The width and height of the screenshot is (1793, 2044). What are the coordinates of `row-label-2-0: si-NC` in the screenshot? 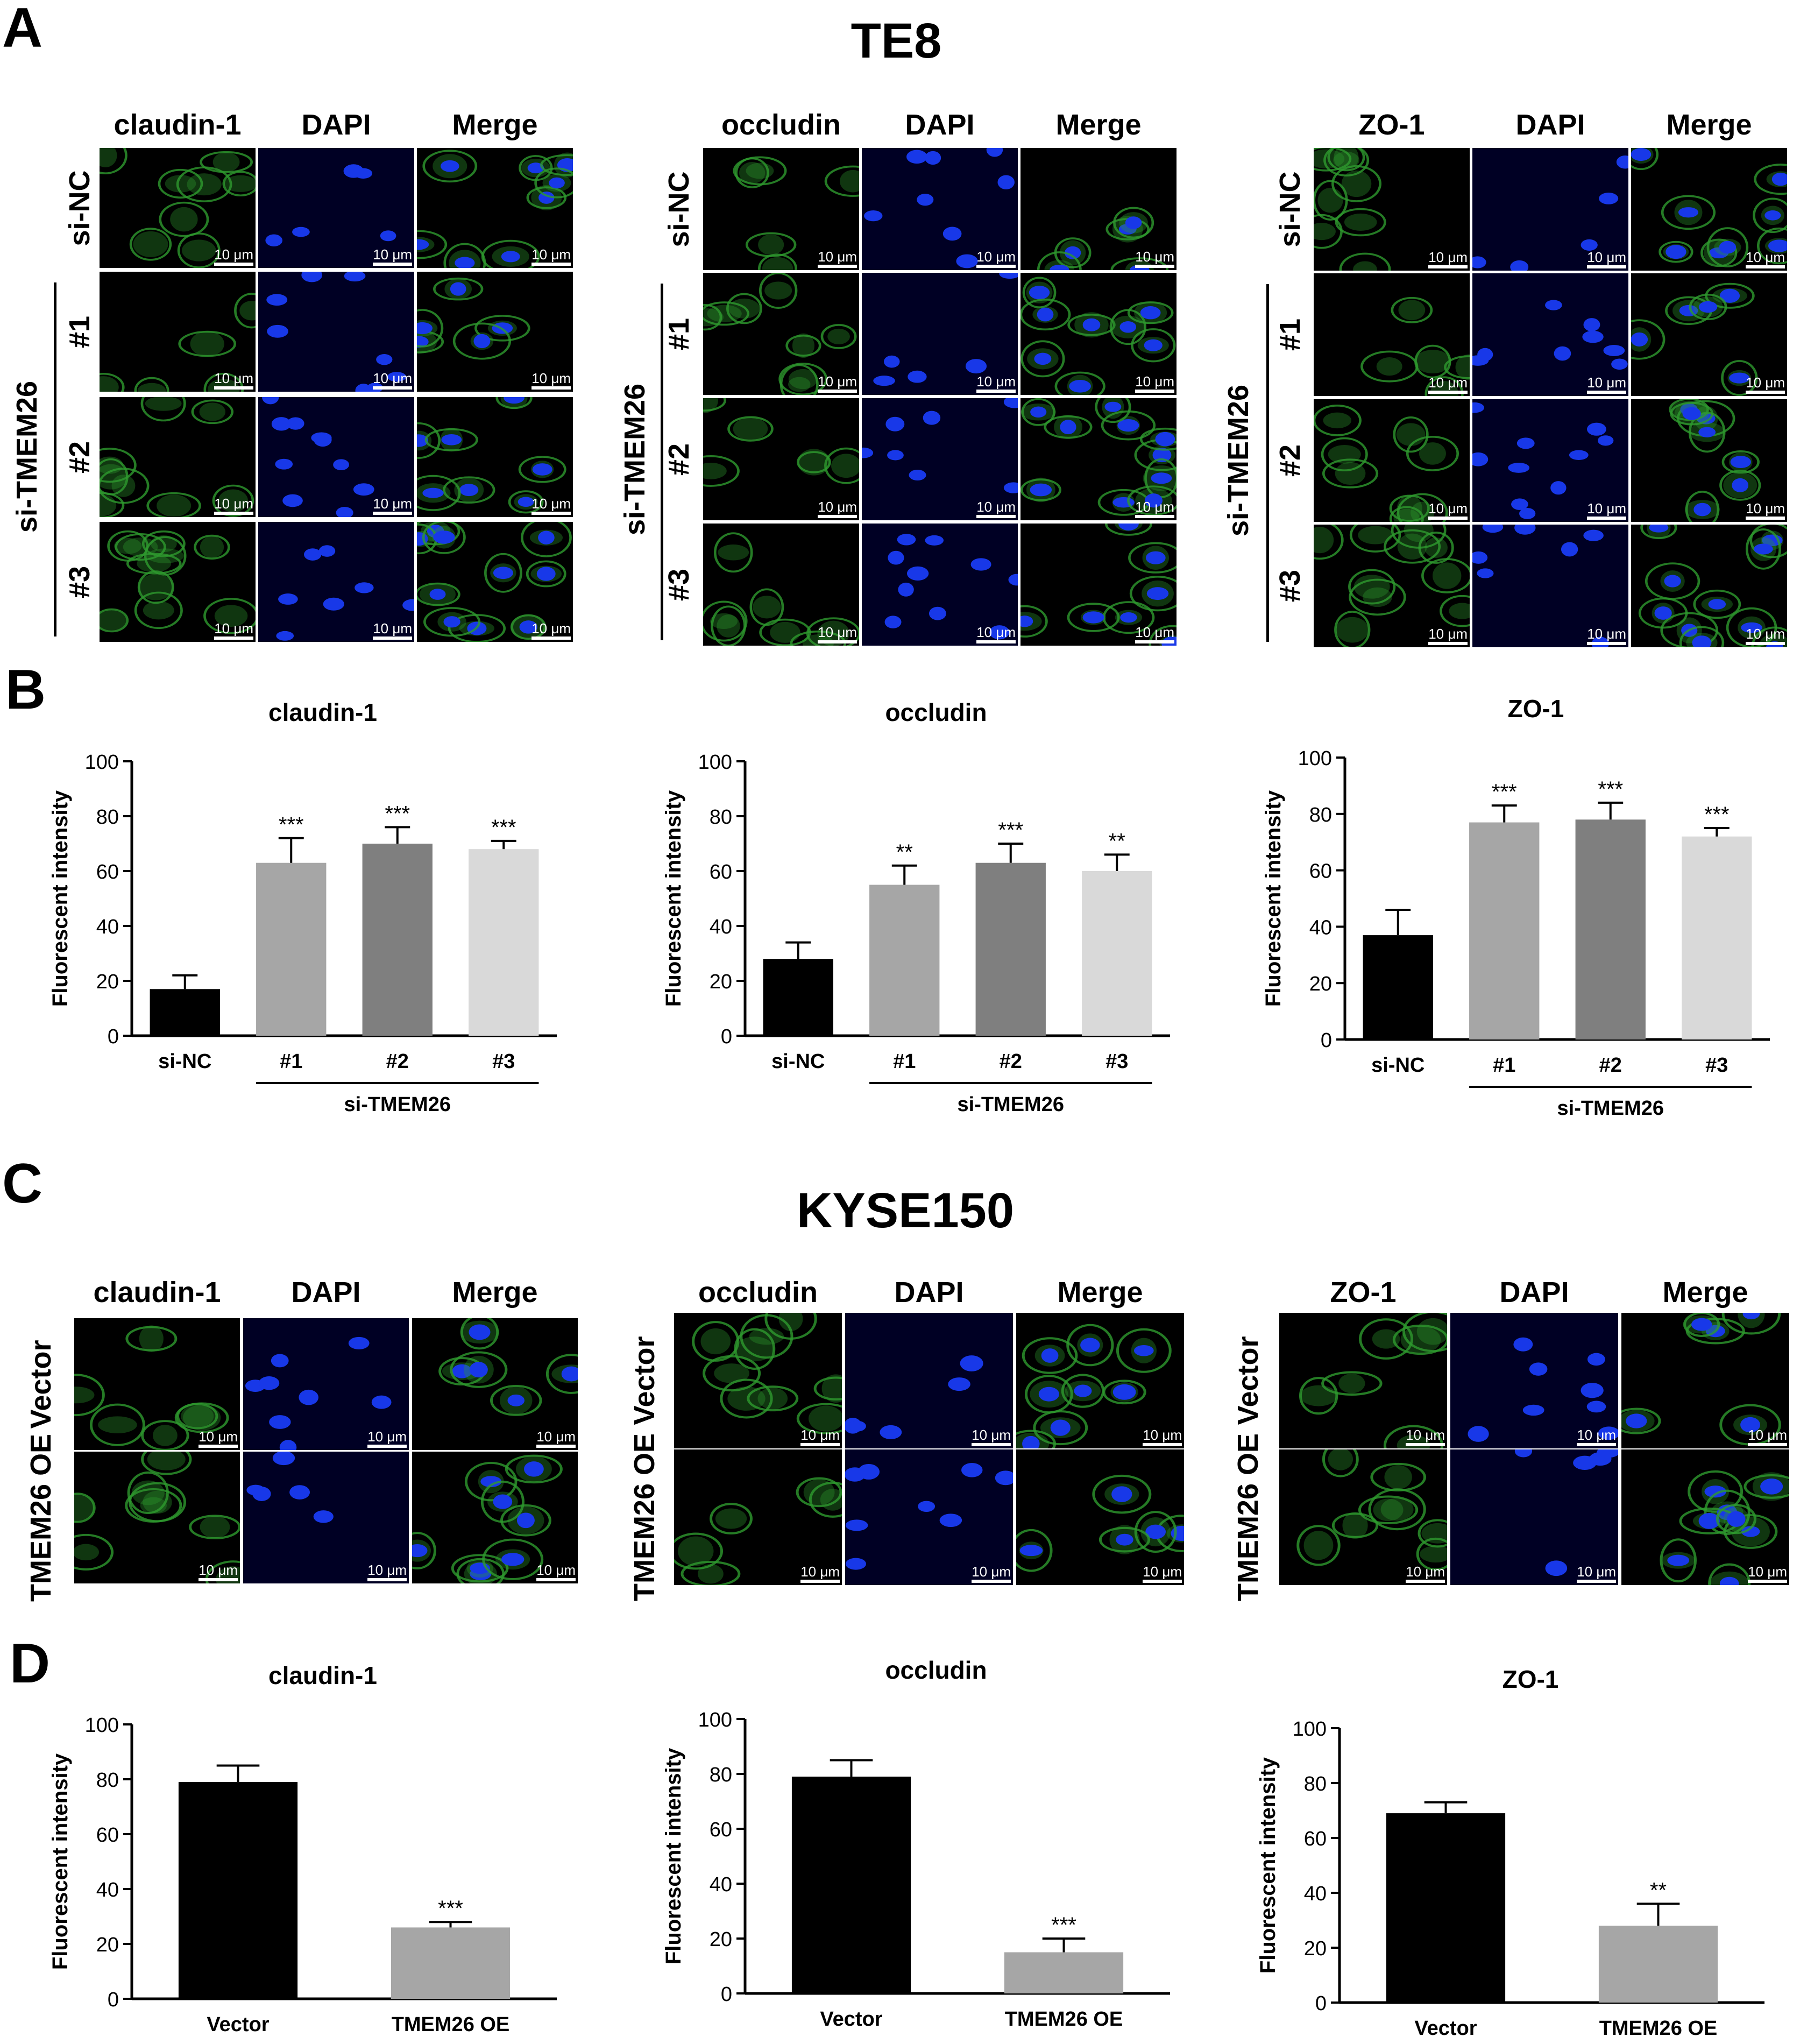 It's located at (1290, 209).